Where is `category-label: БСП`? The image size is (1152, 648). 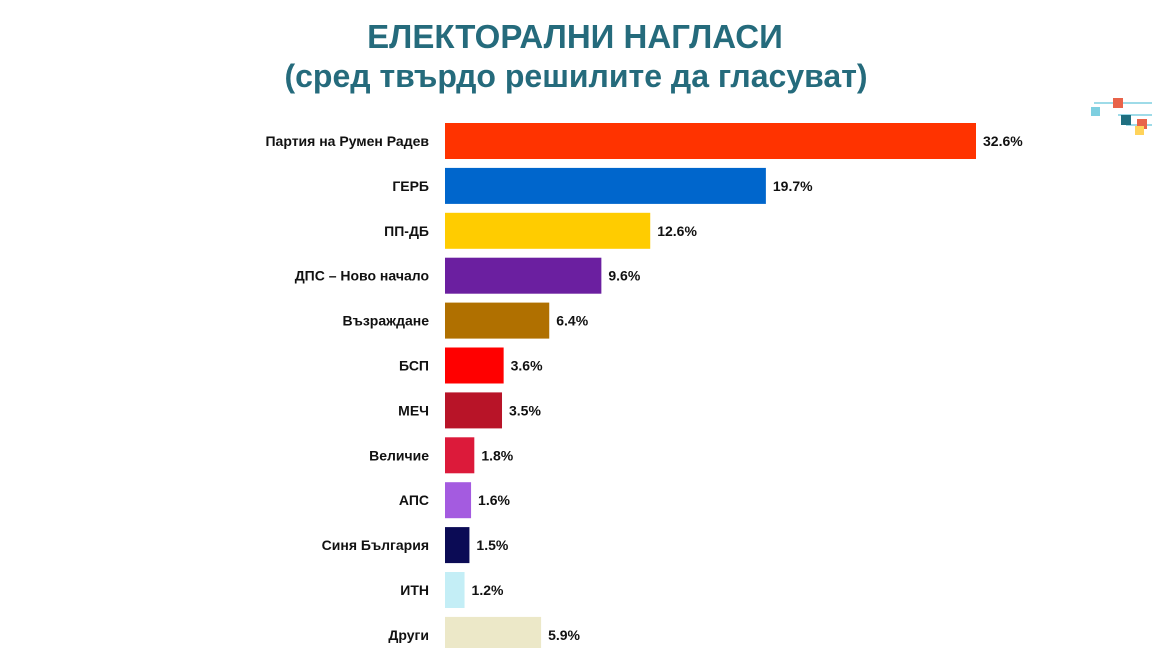 category-label: БСП is located at coordinates (414, 366).